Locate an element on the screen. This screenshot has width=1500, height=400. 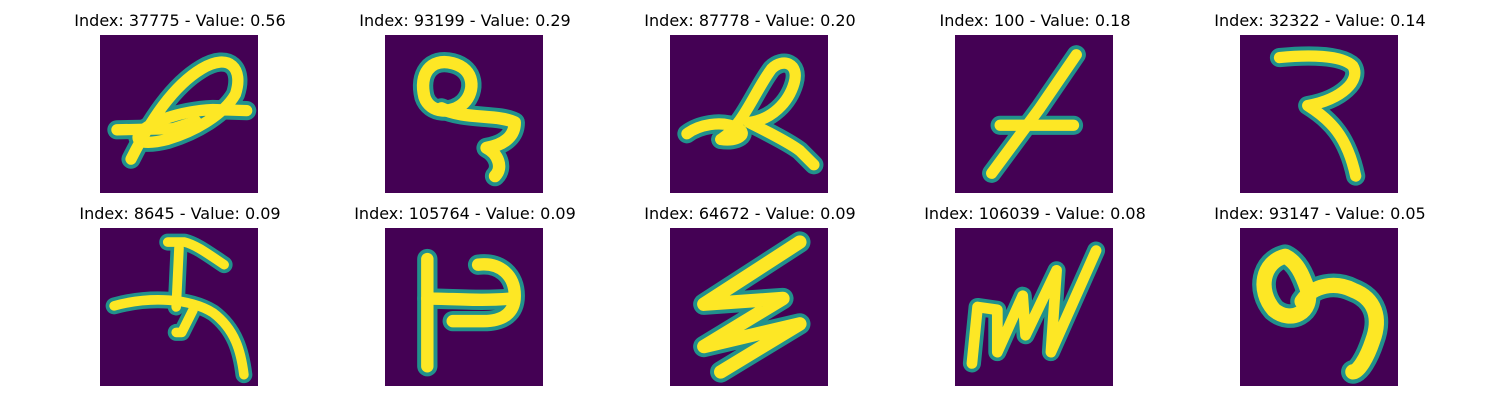
image-panel: Index: 106039 - Value: 0.08 is located at coordinates (1035, 299).